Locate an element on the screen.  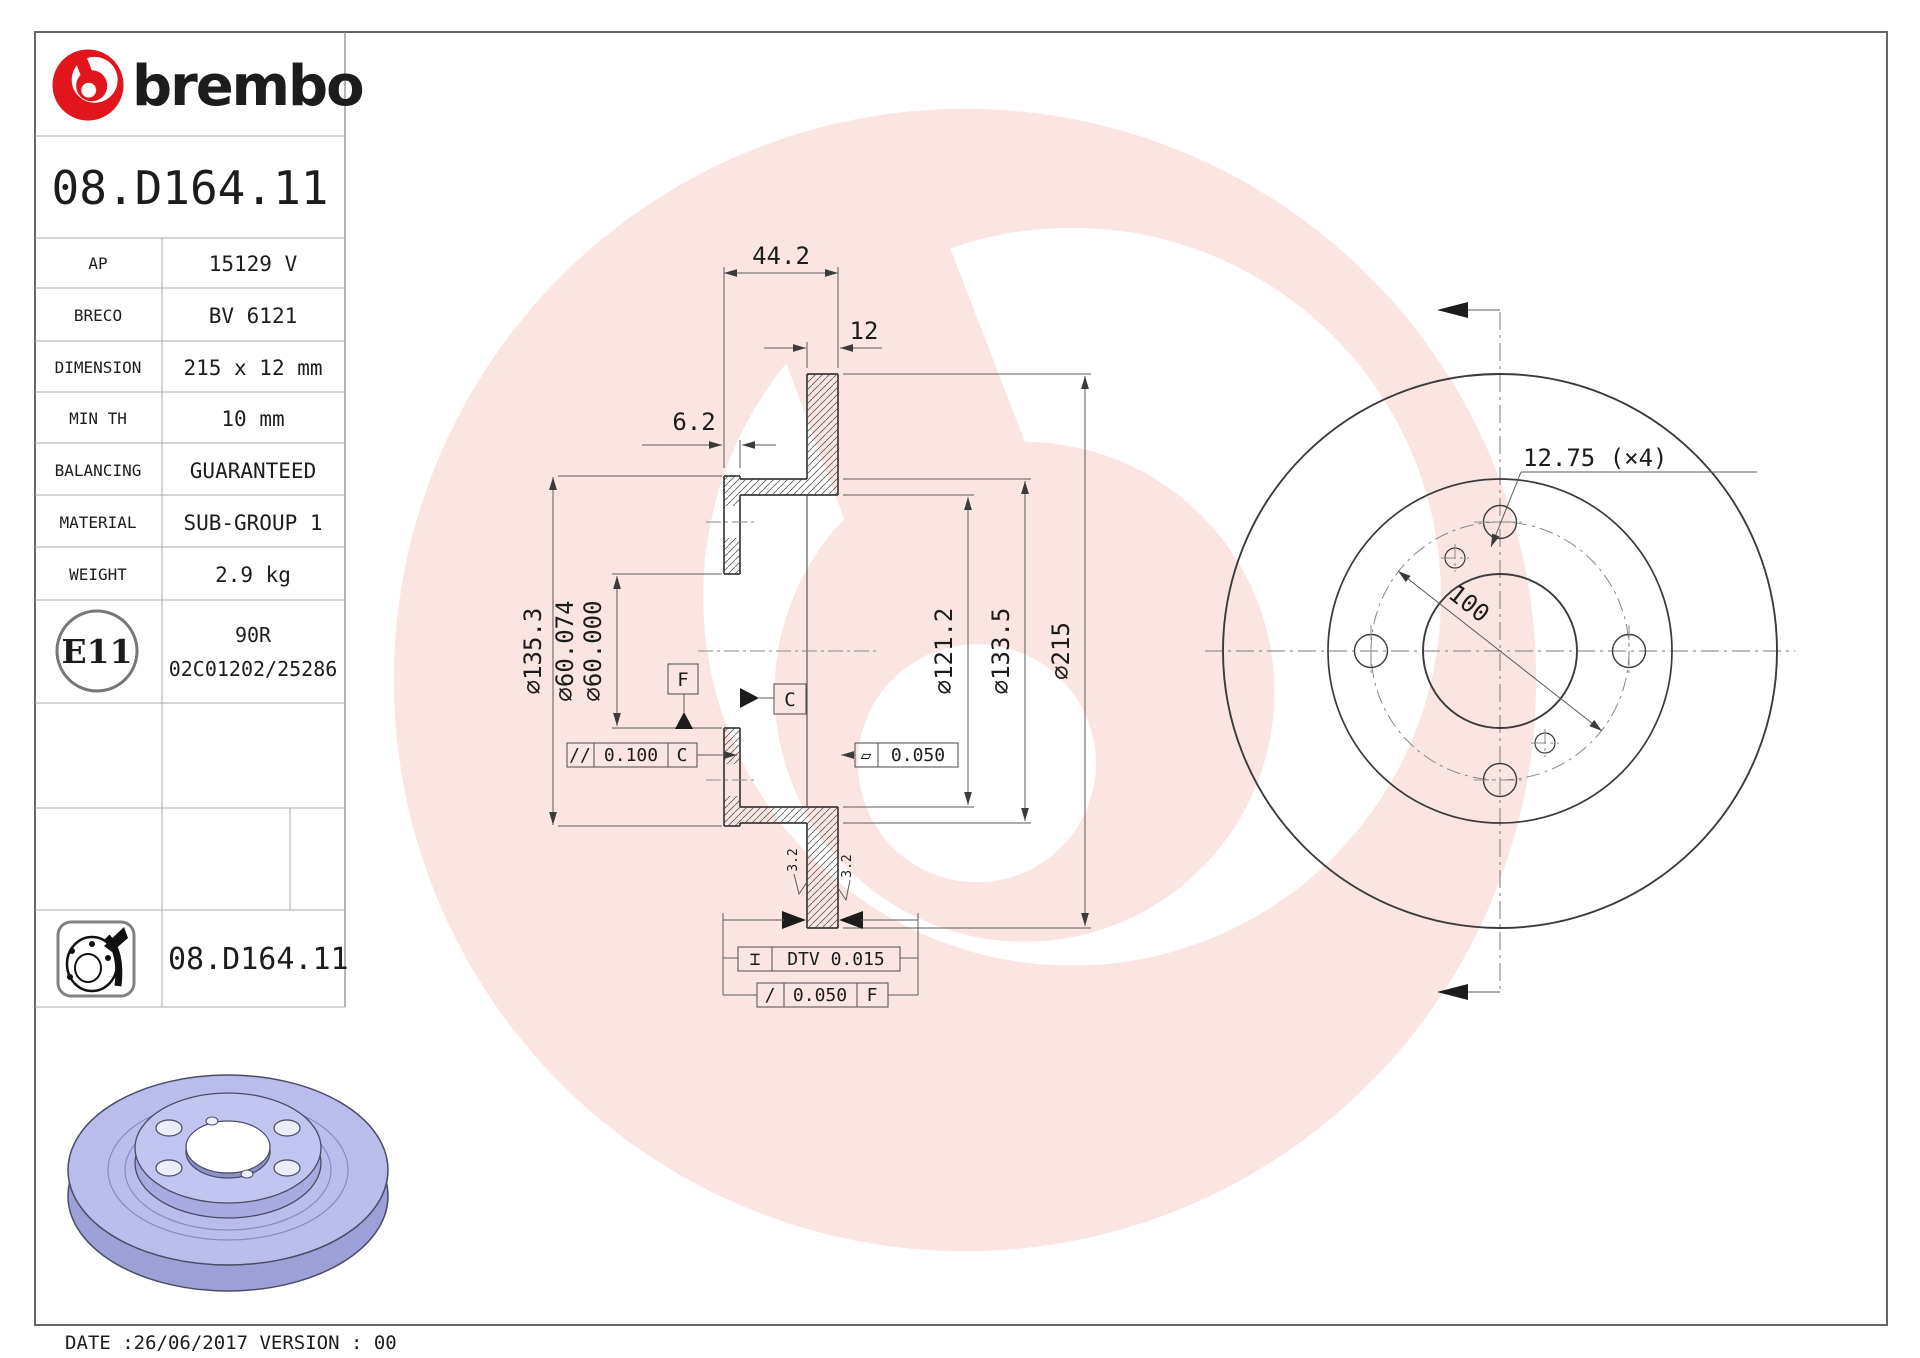
runout-value: 0.050 is located at coordinates (820, 995).